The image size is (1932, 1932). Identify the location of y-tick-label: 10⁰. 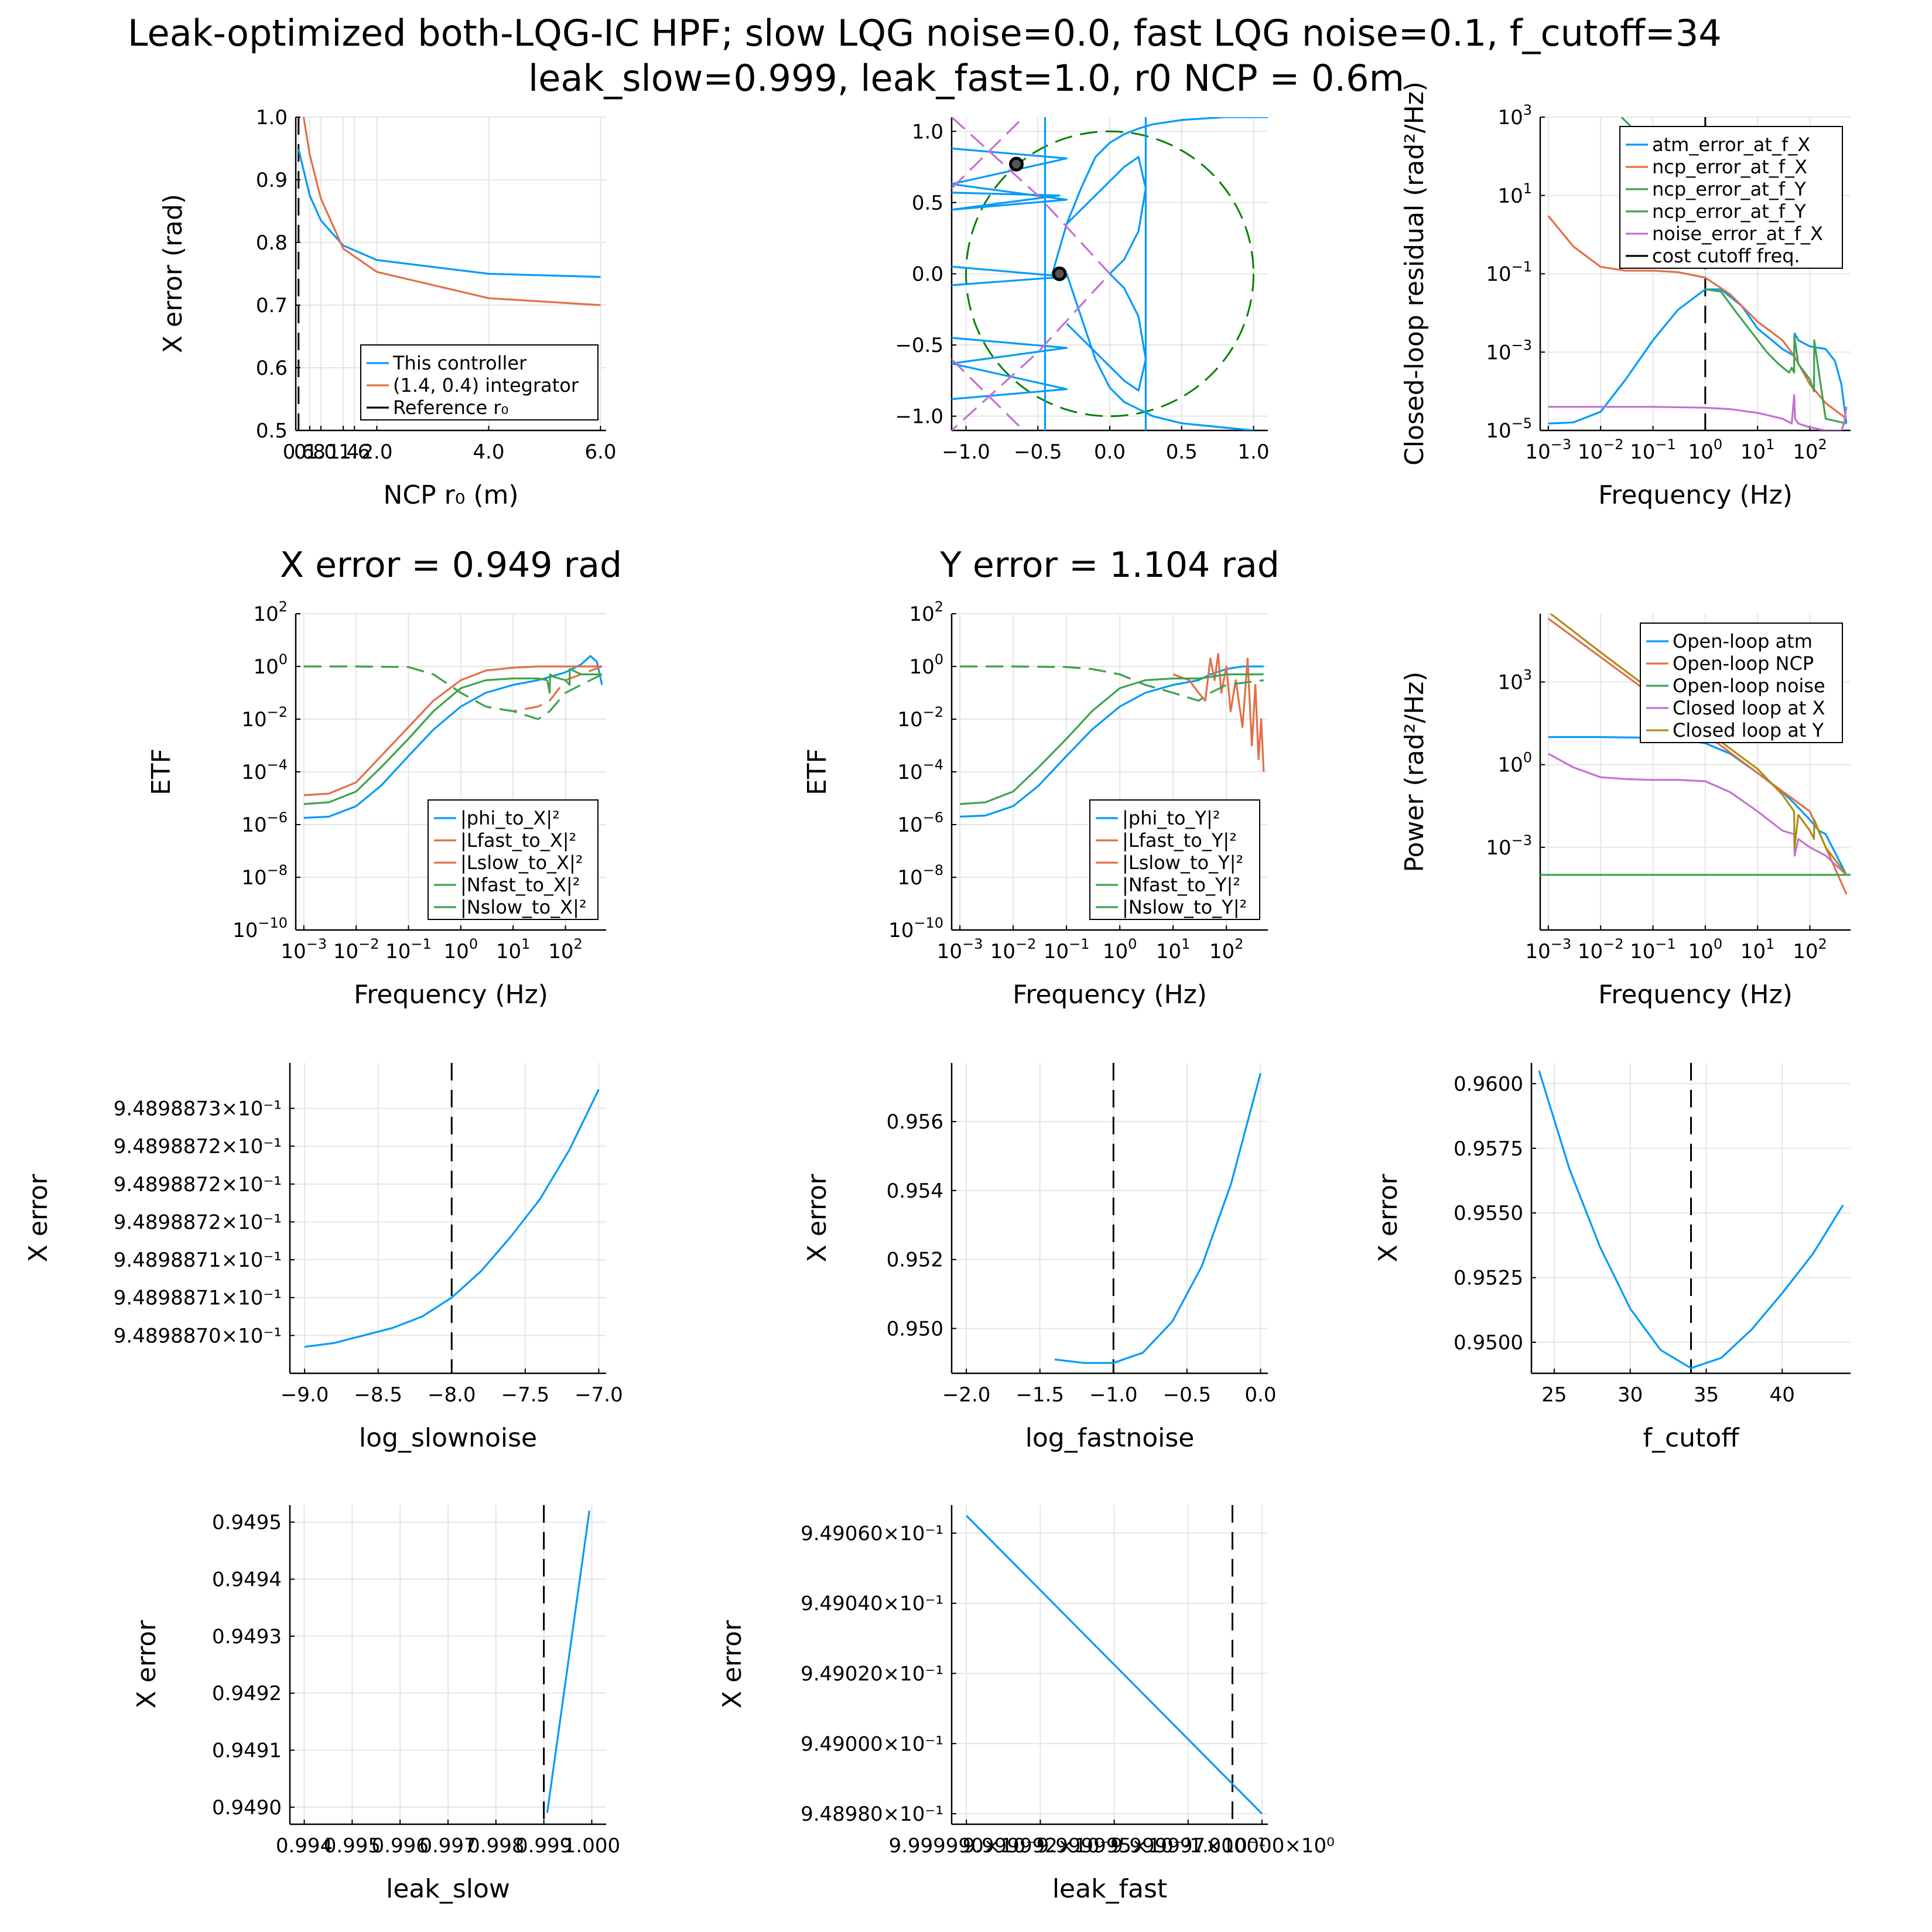
(1514, 763).